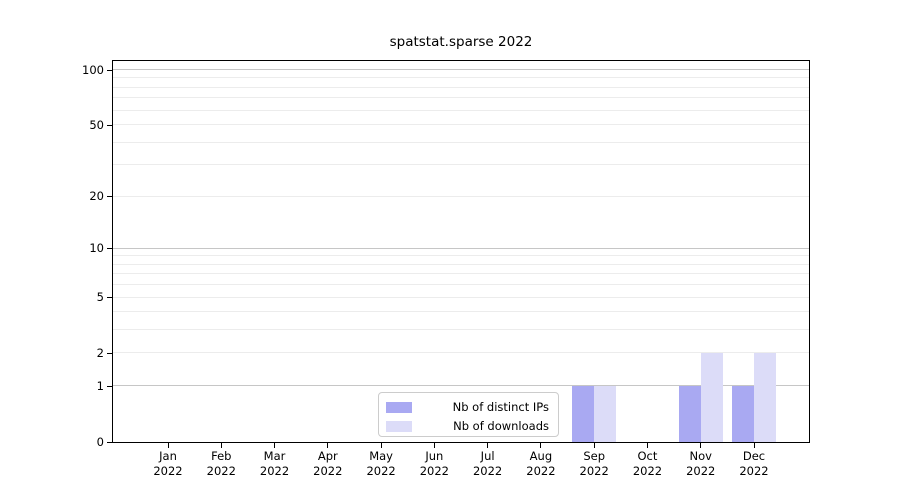  Describe the element at coordinates (381, 463) in the screenshot. I see `x-tick-label: May 2022` at that location.